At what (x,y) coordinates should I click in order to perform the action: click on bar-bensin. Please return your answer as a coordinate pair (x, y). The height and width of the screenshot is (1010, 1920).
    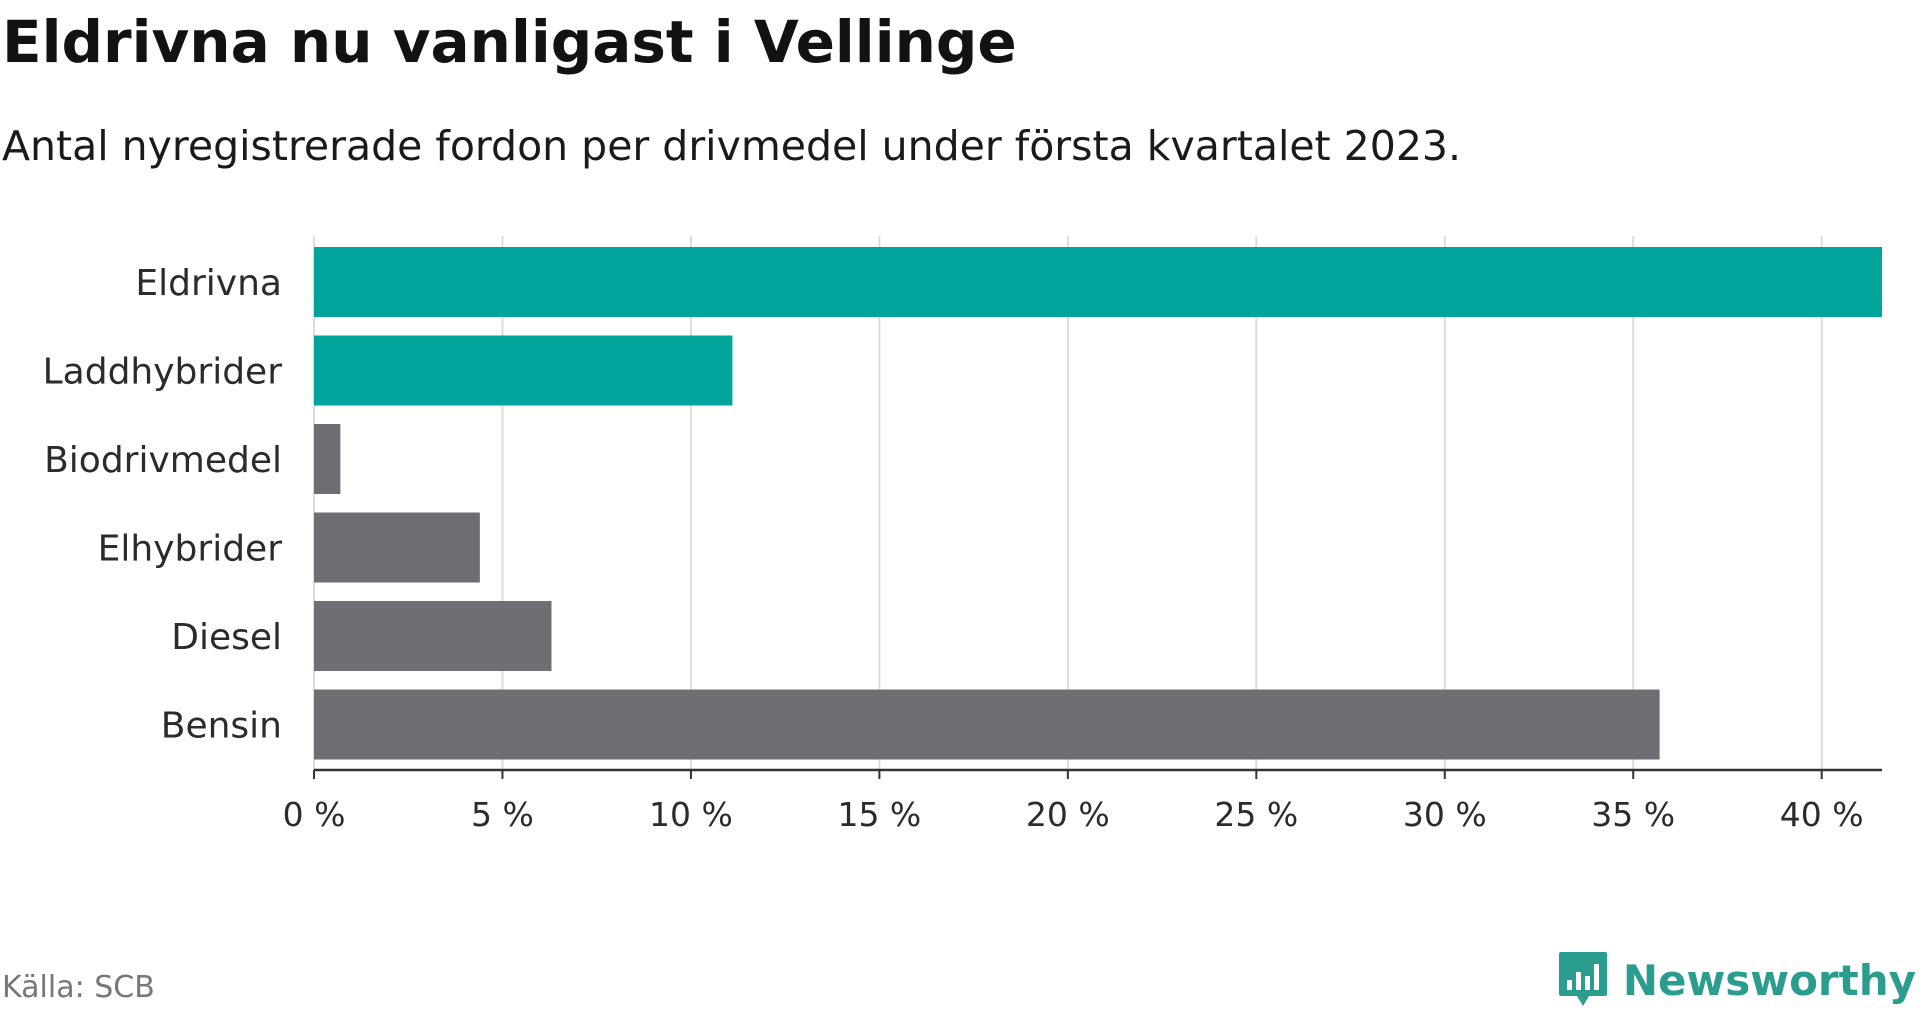
    Looking at the image, I should click on (987, 724).